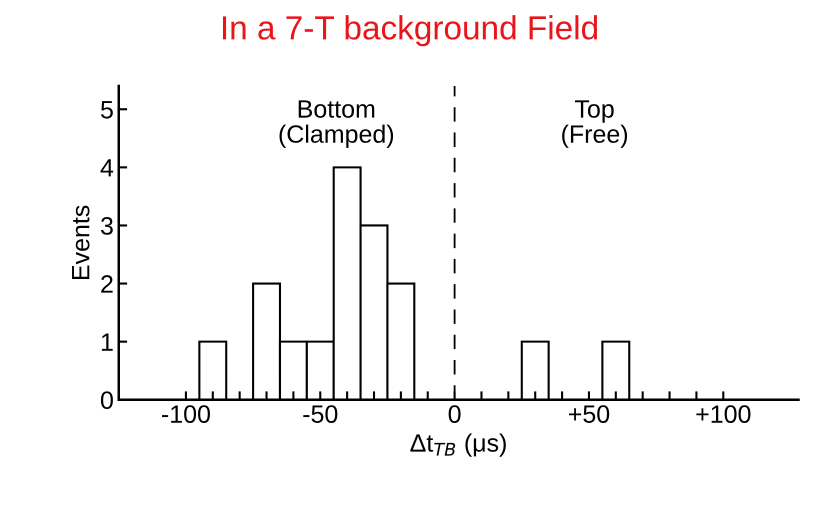 This screenshot has width=819, height=506. Describe the element at coordinates (454, 414) in the screenshot. I see `x-tick-label: 0` at that location.